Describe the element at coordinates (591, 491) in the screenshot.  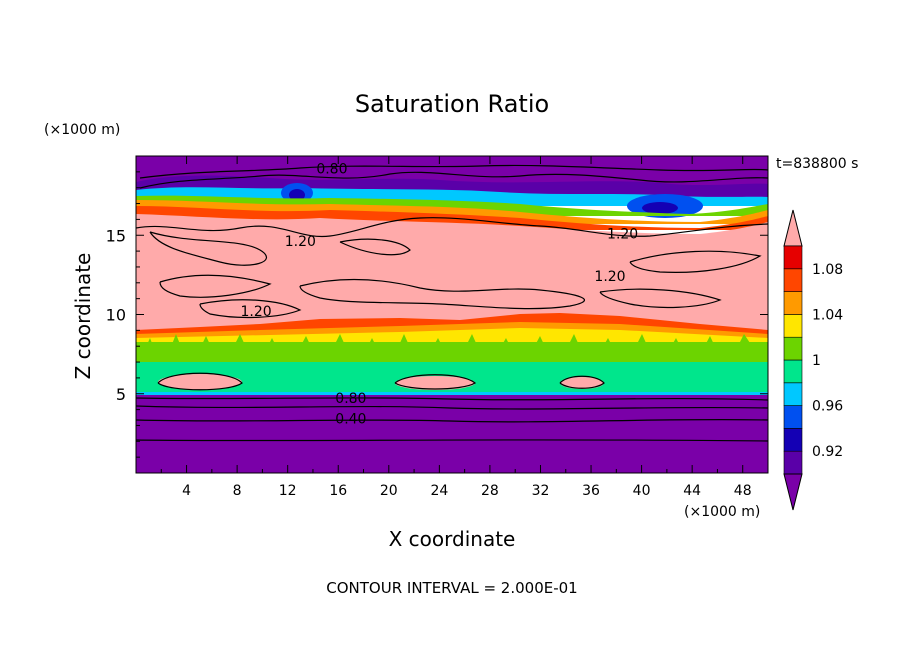
I see `x-tick-label: 36` at that location.